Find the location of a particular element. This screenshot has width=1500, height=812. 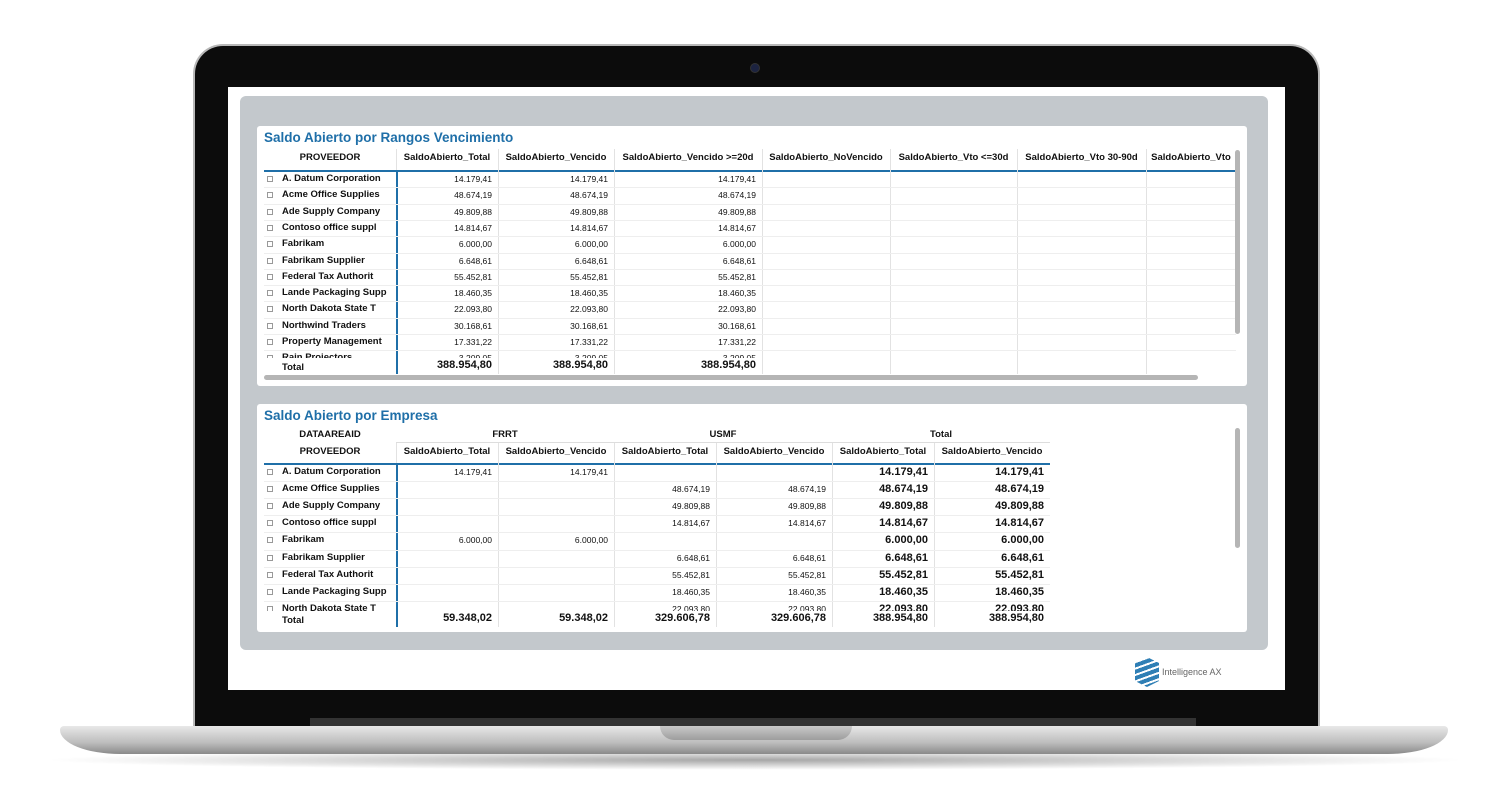

total-value: 59.348,02 is located at coordinates (583, 618).